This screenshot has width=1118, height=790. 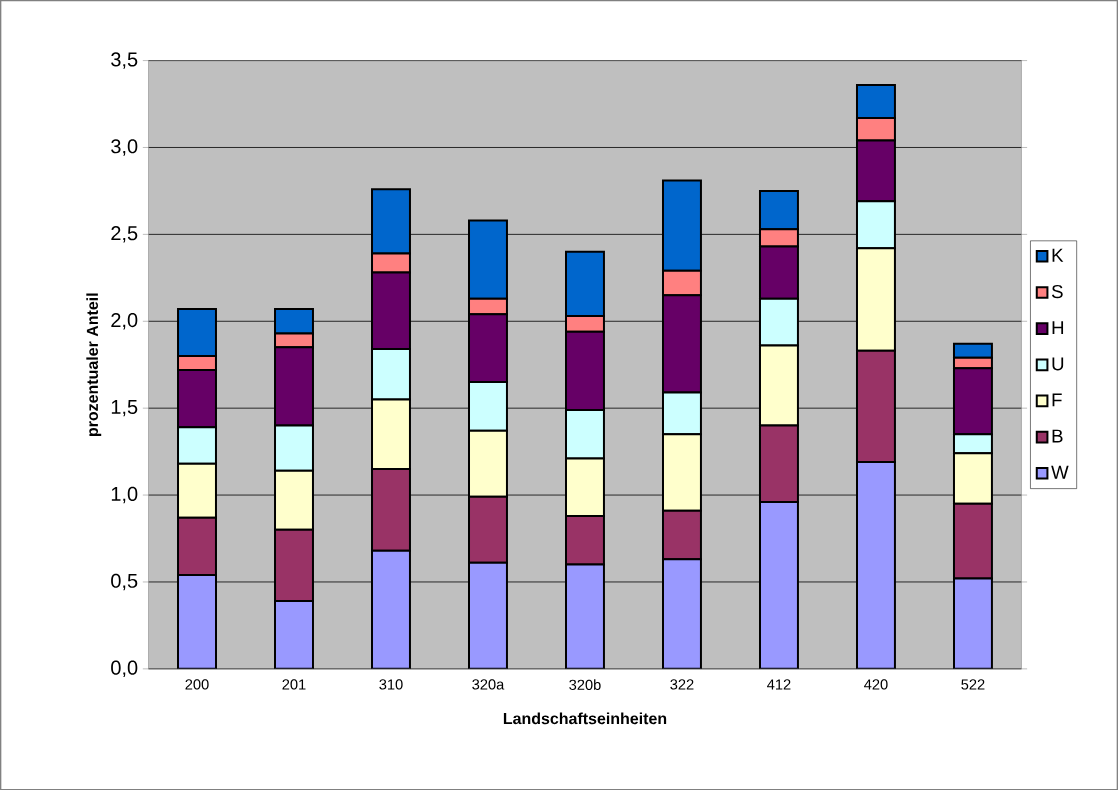 What do you see at coordinates (973, 684) in the screenshot?
I see `x-tick-label: 522` at bounding box center [973, 684].